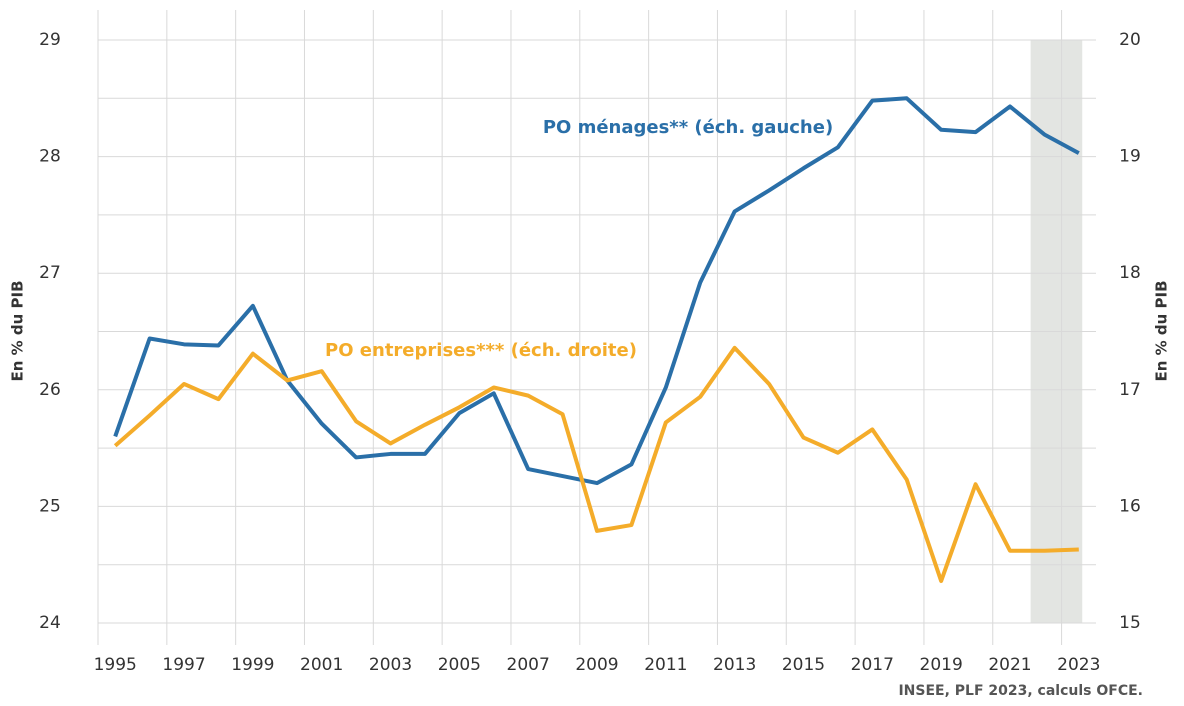 Image resolution: width=1184 pixels, height=706 pixels. What do you see at coordinates (183, 665) in the screenshot?
I see `x-tick-label: 1997` at bounding box center [183, 665].